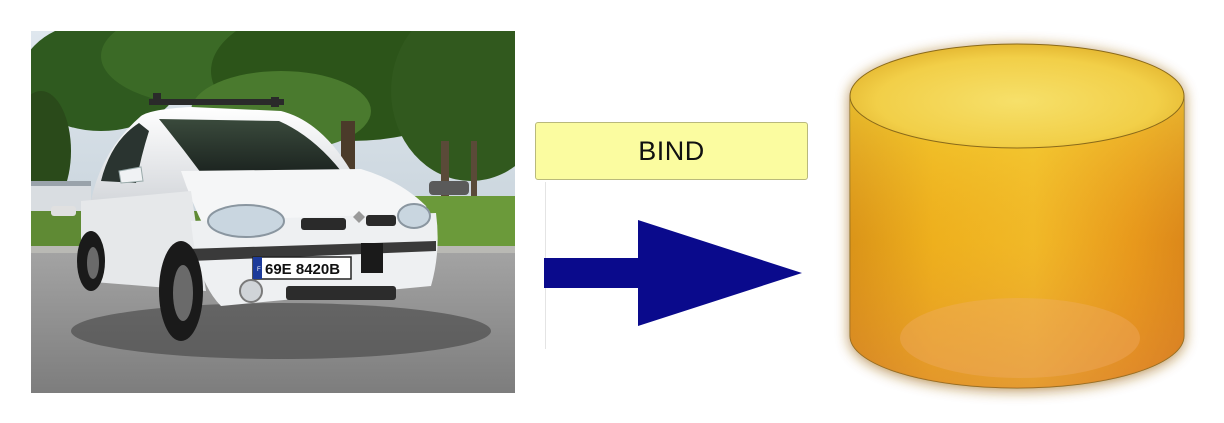 This screenshot has height=423, width=1224. Describe the element at coordinates (259, 270) in the screenshot. I see `plate-country: F` at that location.